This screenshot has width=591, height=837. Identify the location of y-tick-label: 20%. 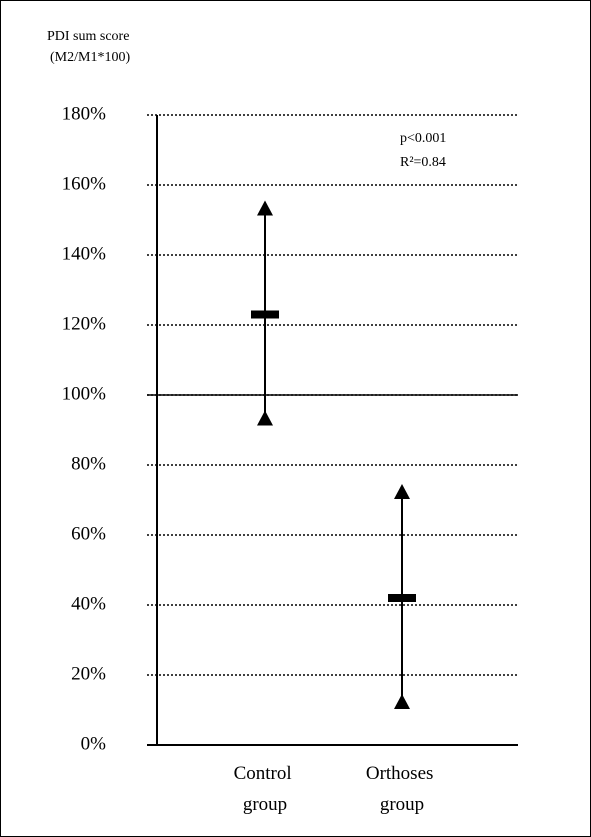
(88, 673).